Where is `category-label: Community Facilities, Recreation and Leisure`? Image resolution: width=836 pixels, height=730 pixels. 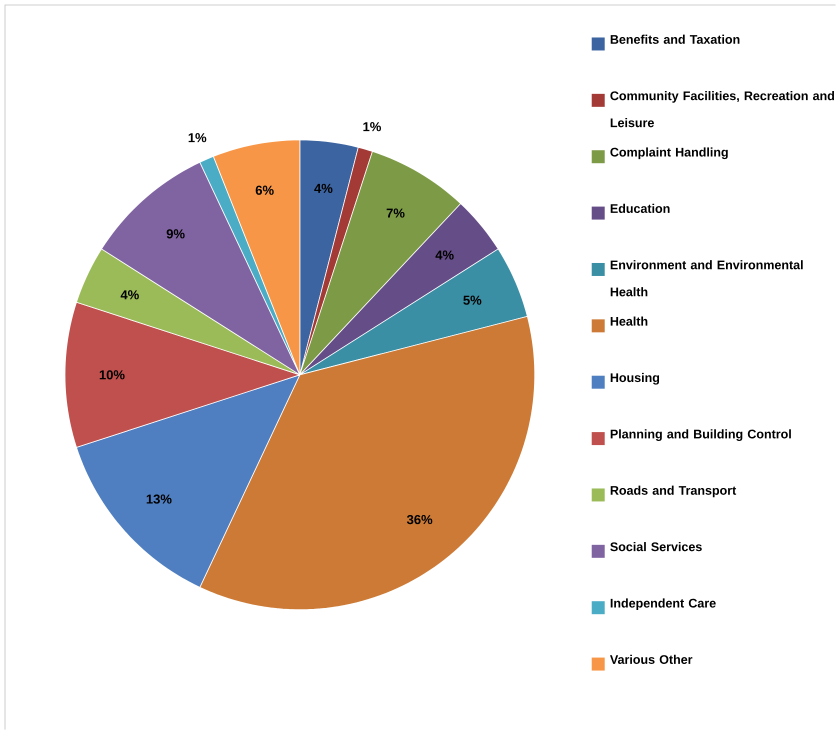
category-label: Community Facilities, Recreation and Leisure is located at coordinates (722, 109).